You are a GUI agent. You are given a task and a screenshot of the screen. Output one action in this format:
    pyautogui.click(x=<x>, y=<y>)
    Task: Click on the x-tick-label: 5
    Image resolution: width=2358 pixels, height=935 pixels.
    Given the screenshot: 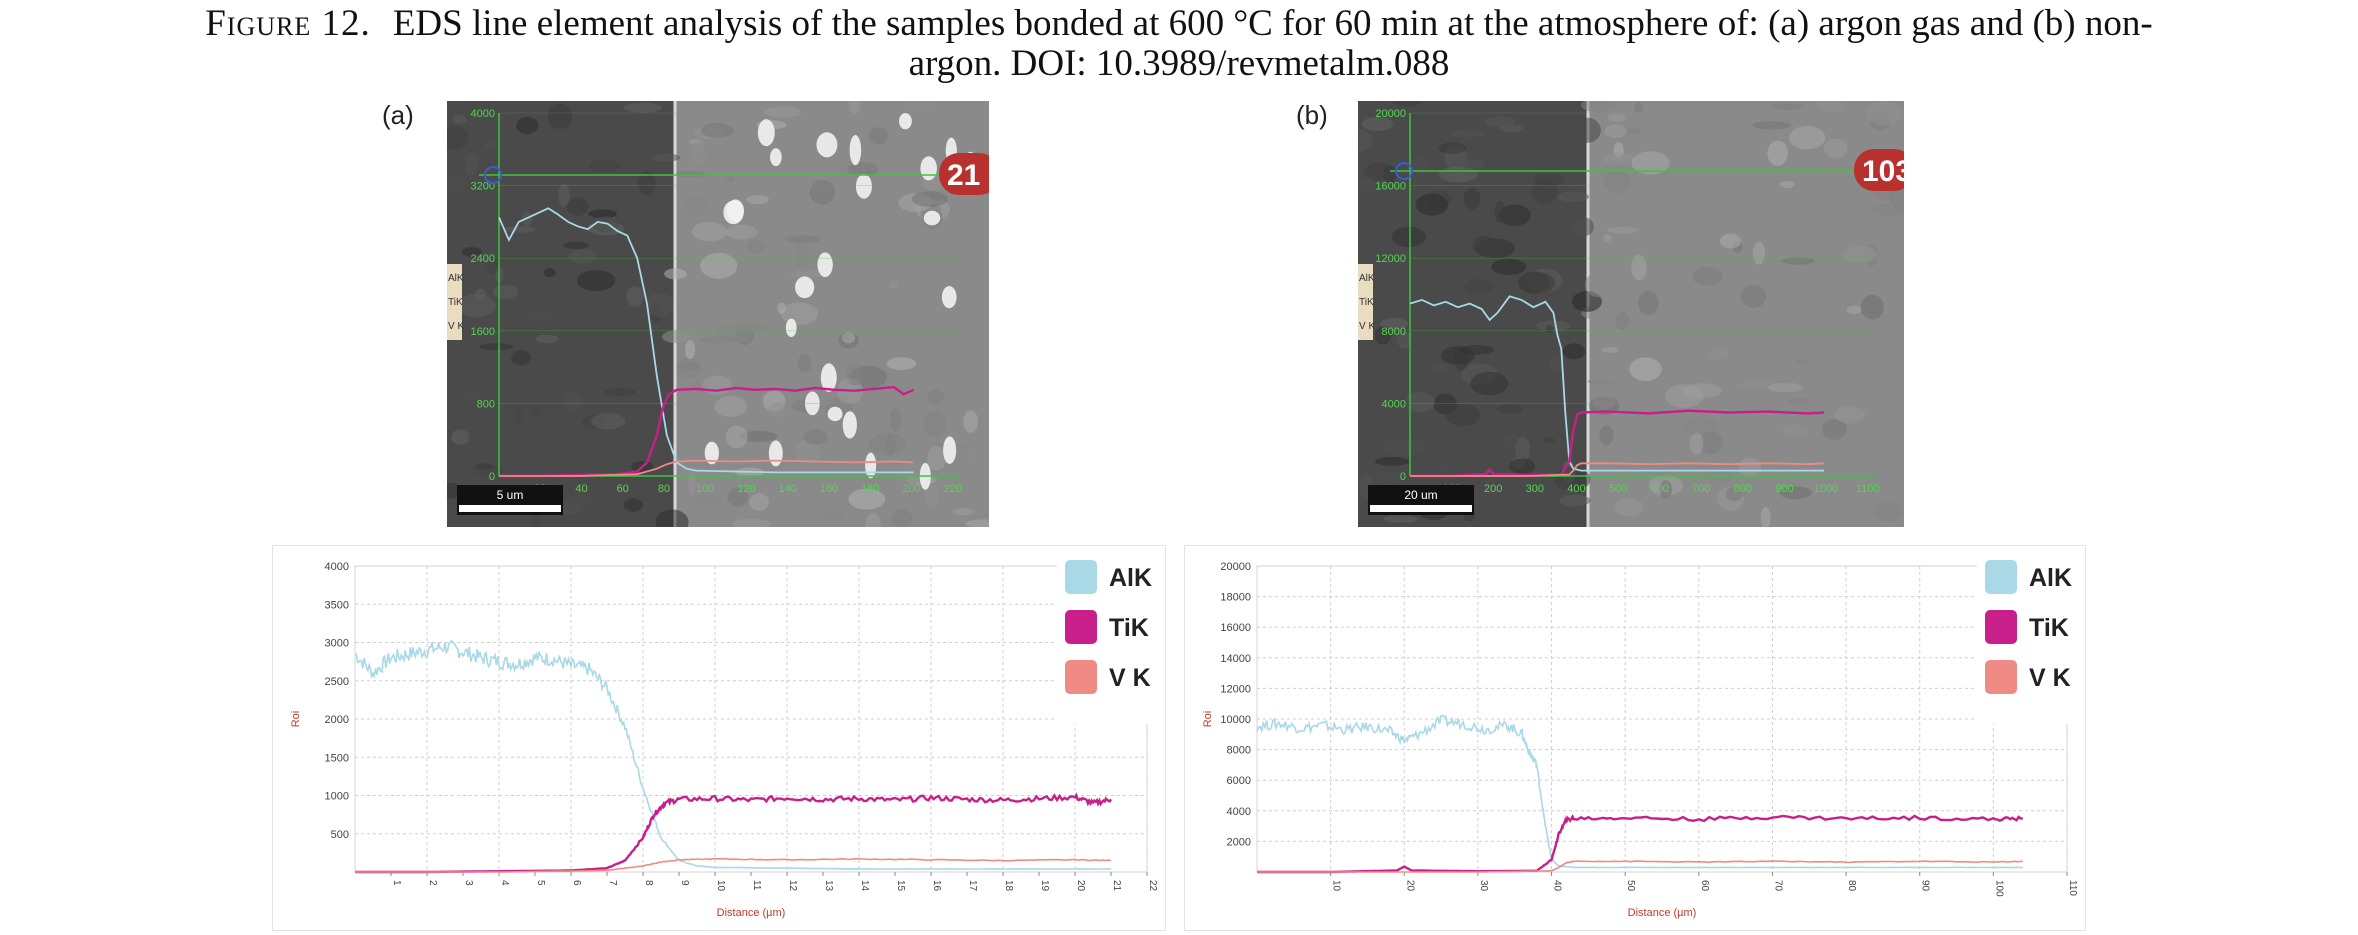 What is the action you would take?
    pyautogui.click(x=540, y=883)
    